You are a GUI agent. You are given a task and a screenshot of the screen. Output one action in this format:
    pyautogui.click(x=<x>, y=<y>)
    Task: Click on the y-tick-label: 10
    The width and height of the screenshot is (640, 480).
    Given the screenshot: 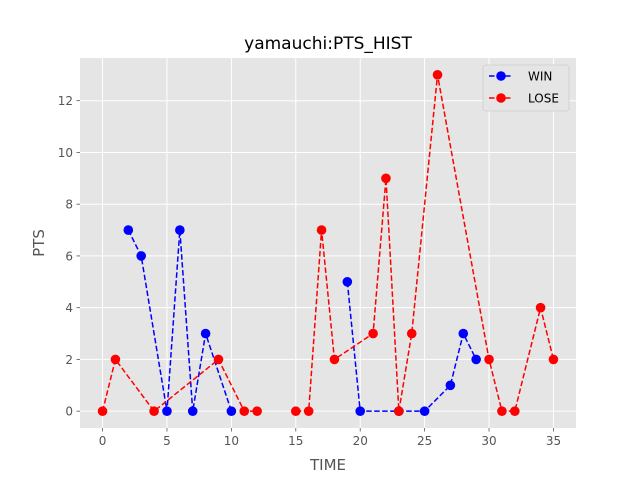 What is the action you would take?
    pyautogui.click(x=65, y=153)
    